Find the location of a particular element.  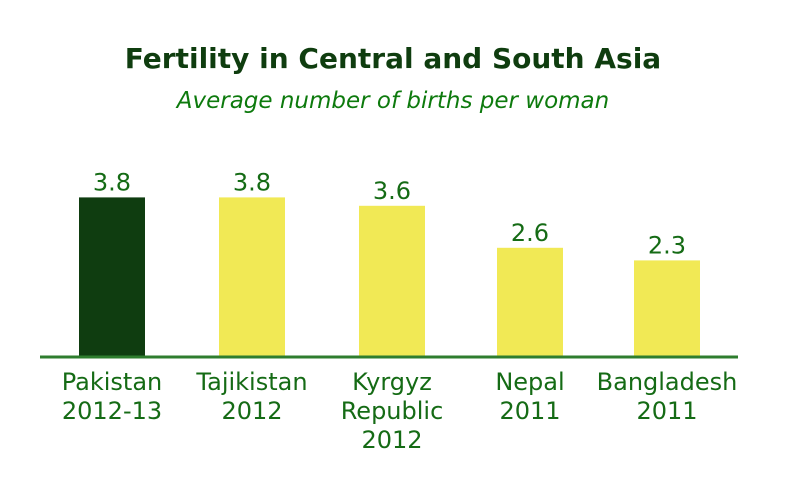

value-label: 2.3 is located at coordinates (667, 245).